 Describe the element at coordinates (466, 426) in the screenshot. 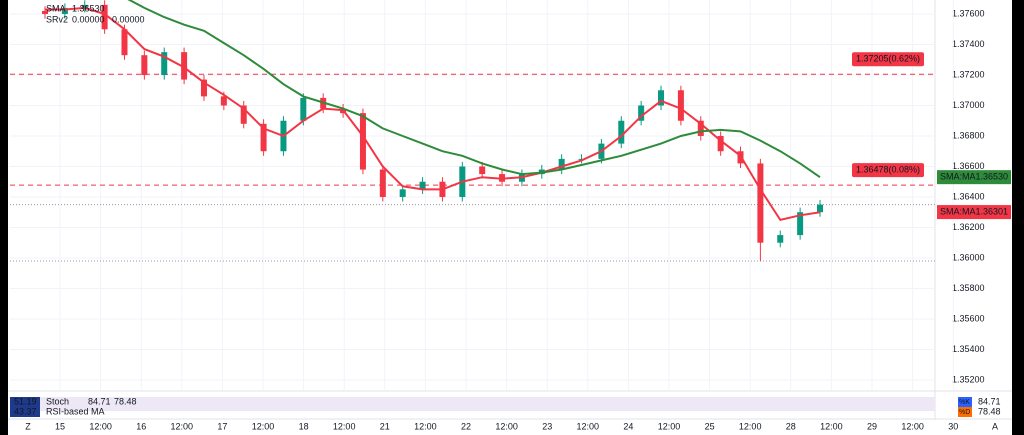

I see `x-tick-label: 22` at that location.